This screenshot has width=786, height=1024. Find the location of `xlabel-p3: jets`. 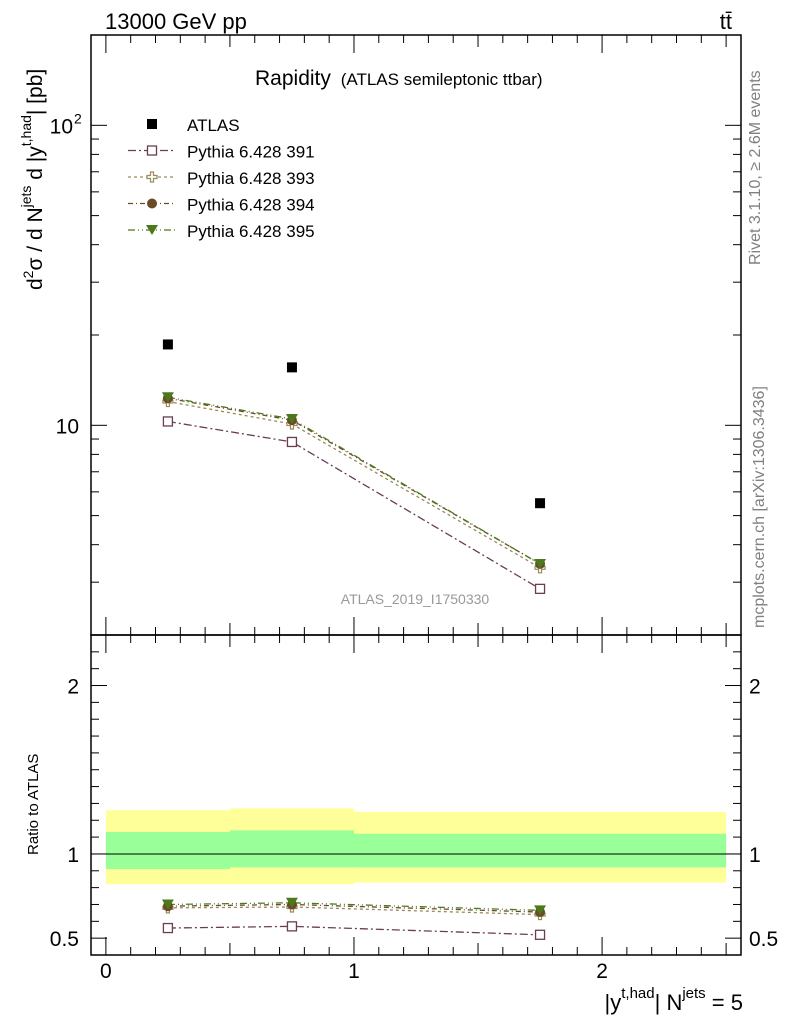

xlabel-p3: jets is located at coordinates (693, 993).